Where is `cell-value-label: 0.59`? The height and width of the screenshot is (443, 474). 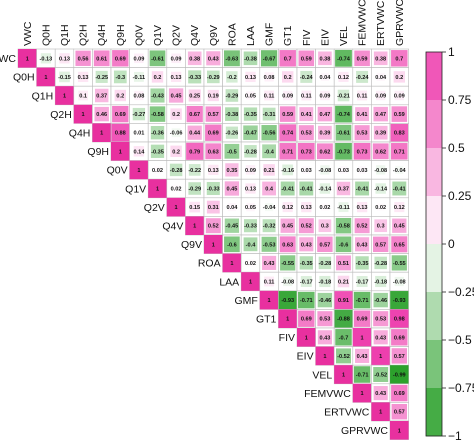 cell-value-label: 0.59 is located at coordinates (287, 115).